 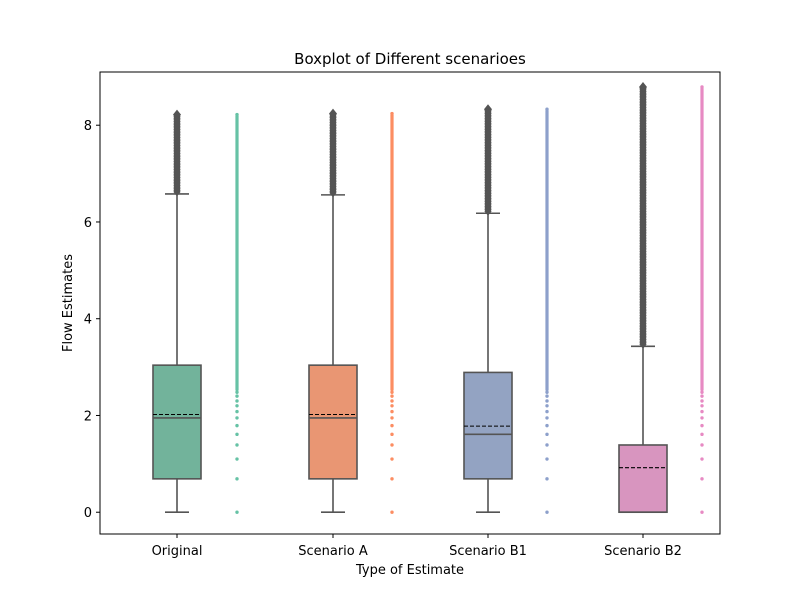 What do you see at coordinates (409, 570) in the screenshot?
I see `x-axis-label: Type of Estimate` at bounding box center [409, 570].